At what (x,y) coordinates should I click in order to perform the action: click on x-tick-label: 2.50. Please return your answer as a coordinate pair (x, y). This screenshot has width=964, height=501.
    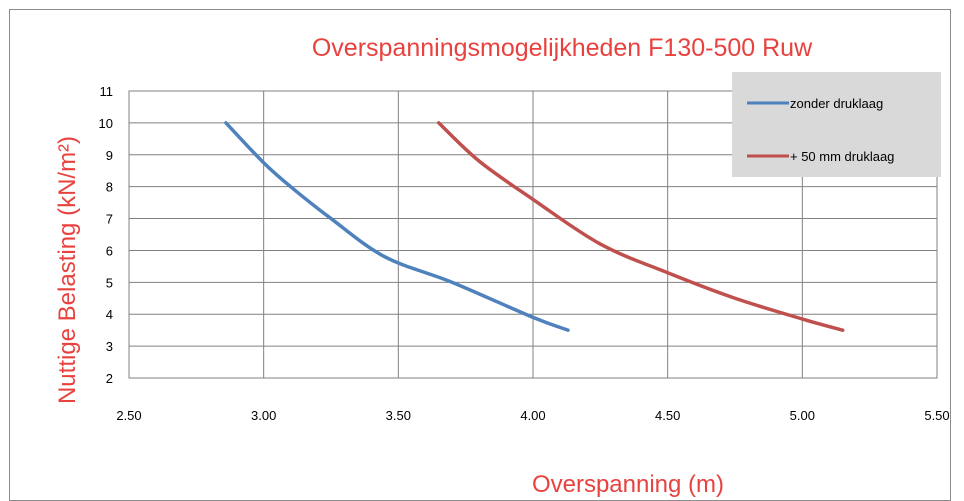
    Looking at the image, I should click on (128, 415).